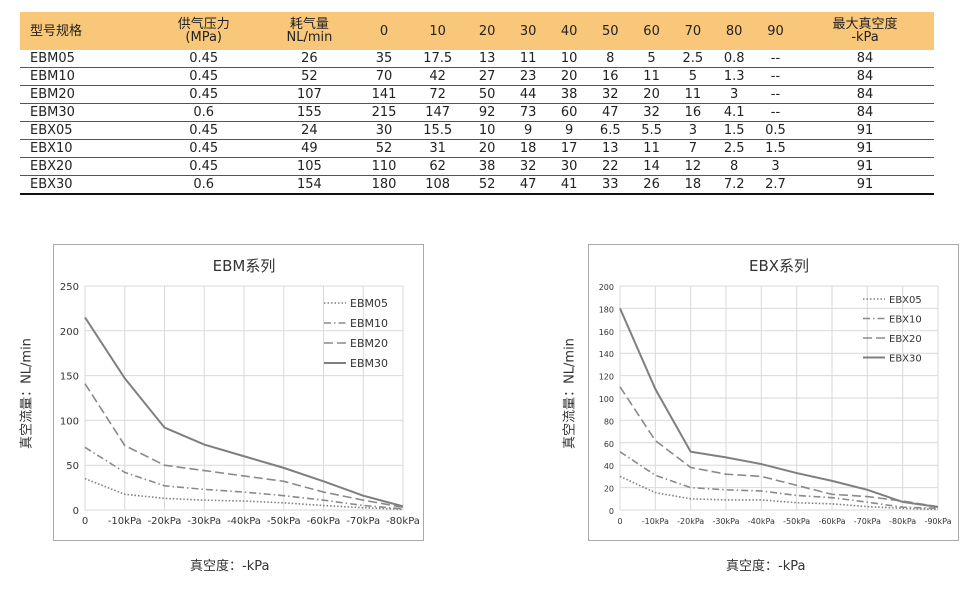 The height and width of the screenshot is (592, 977). What do you see at coordinates (725, 521) in the screenshot?
I see `x-tick-label: -30kPa` at bounding box center [725, 521].